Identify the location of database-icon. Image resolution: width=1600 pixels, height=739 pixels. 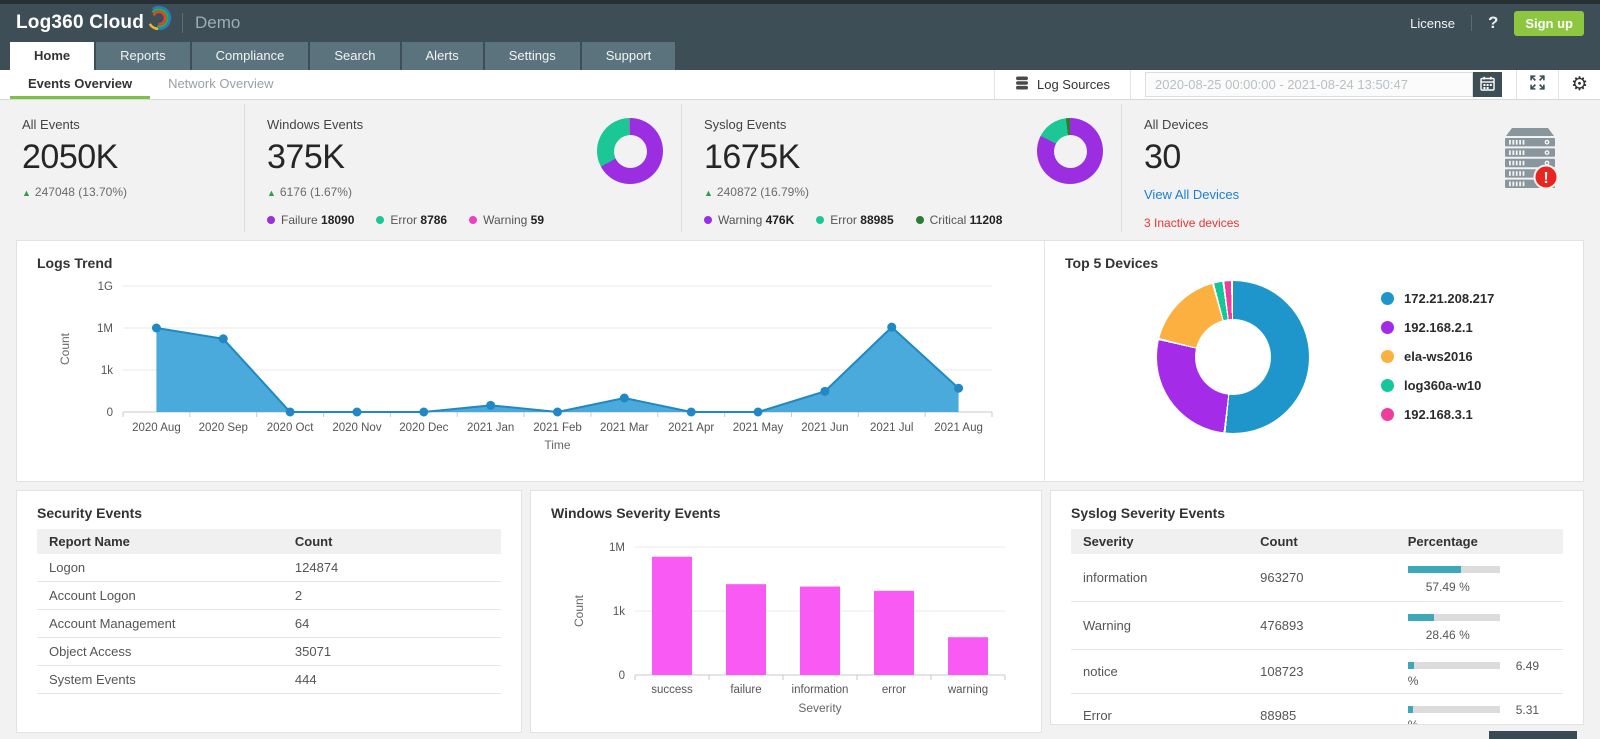
(1022, 84).